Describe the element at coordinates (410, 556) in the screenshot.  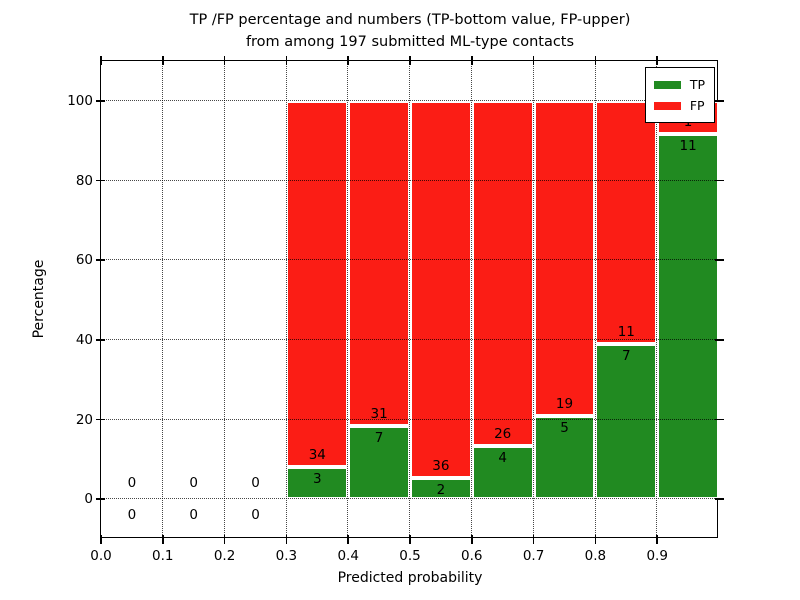
I see `x-tick-label: 0.5` at that location.